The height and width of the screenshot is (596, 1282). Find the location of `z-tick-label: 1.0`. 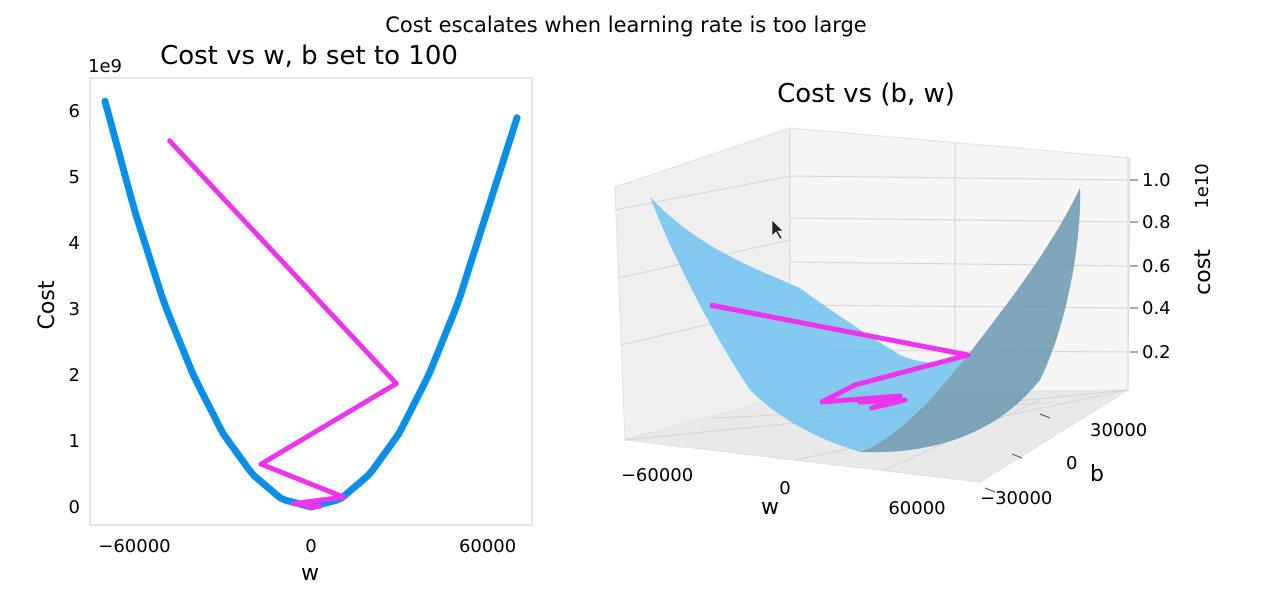

z-tick-label: 1.0 is located at coordinates (1156, 180).